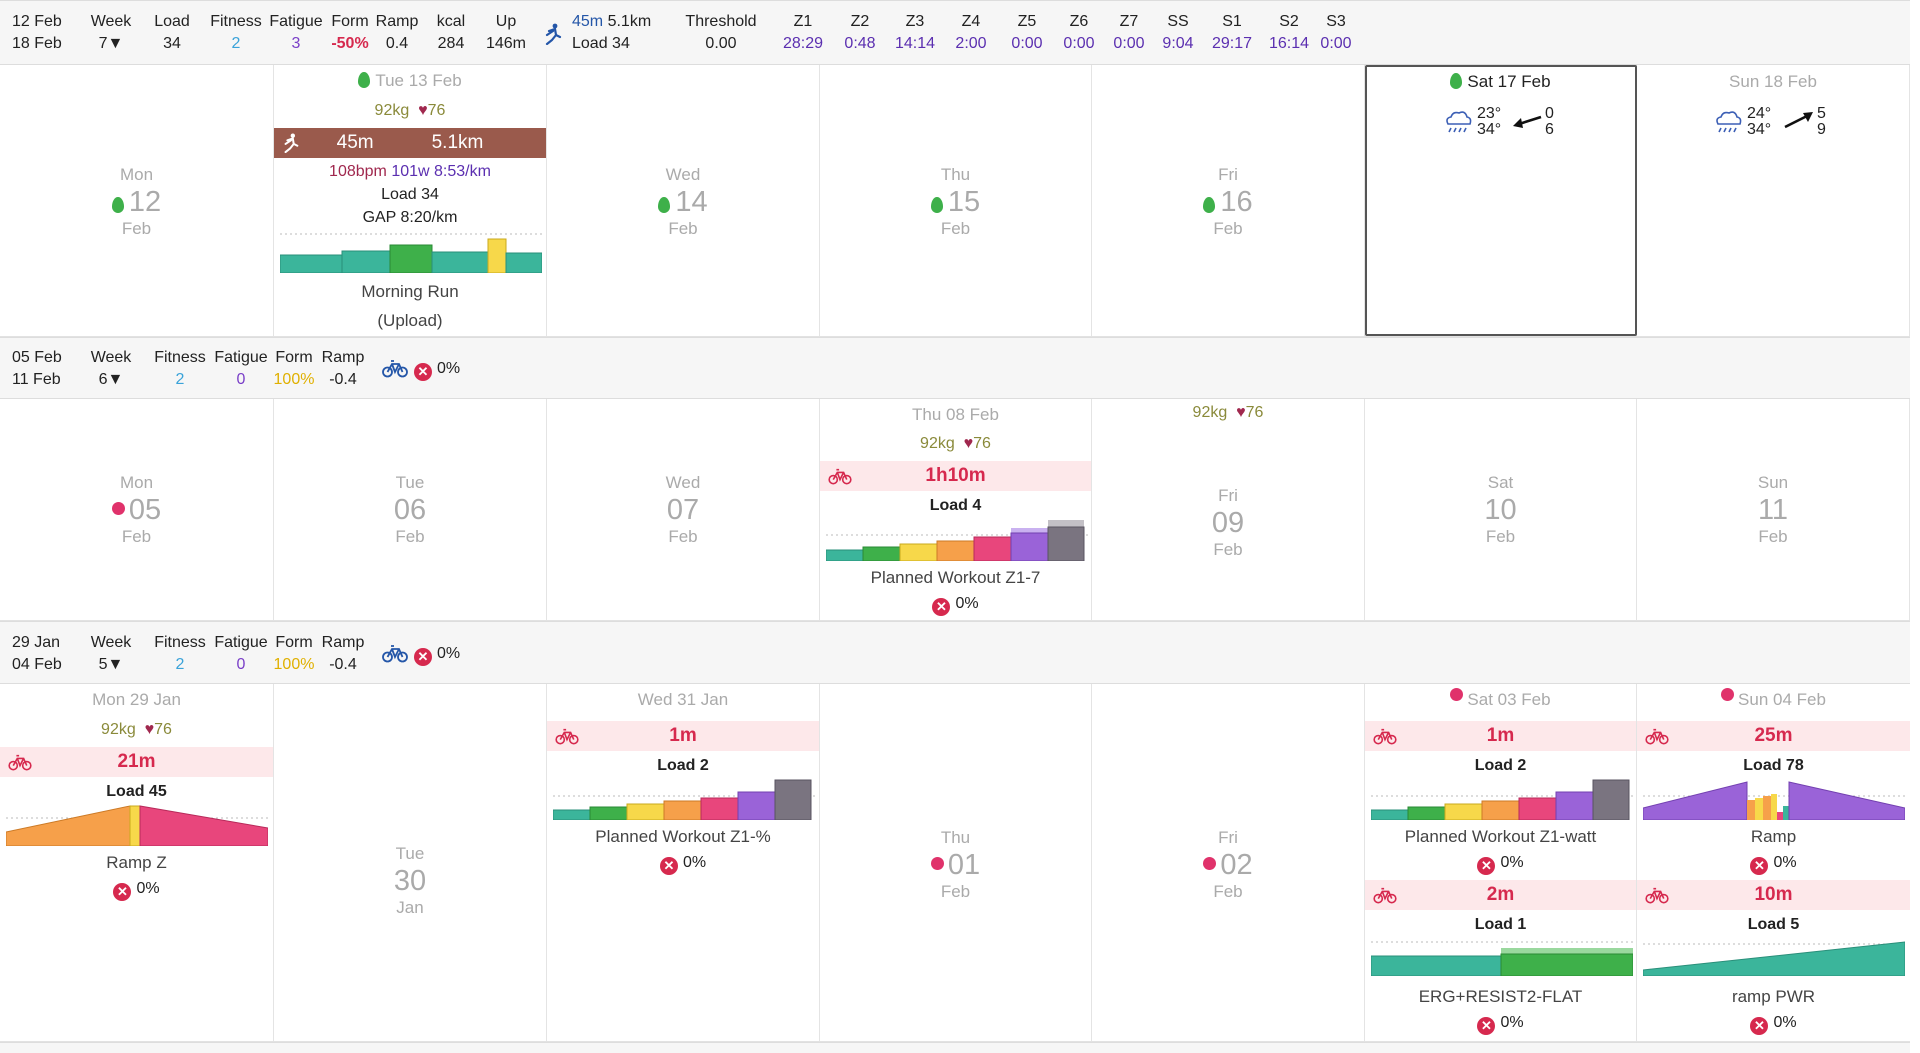 This screenshot has width=1920, height=1053. What do you see at coordinates (1500, 895) in the screenshot?
I see `activity-band: 2m` at bounding box center [1500, 895].